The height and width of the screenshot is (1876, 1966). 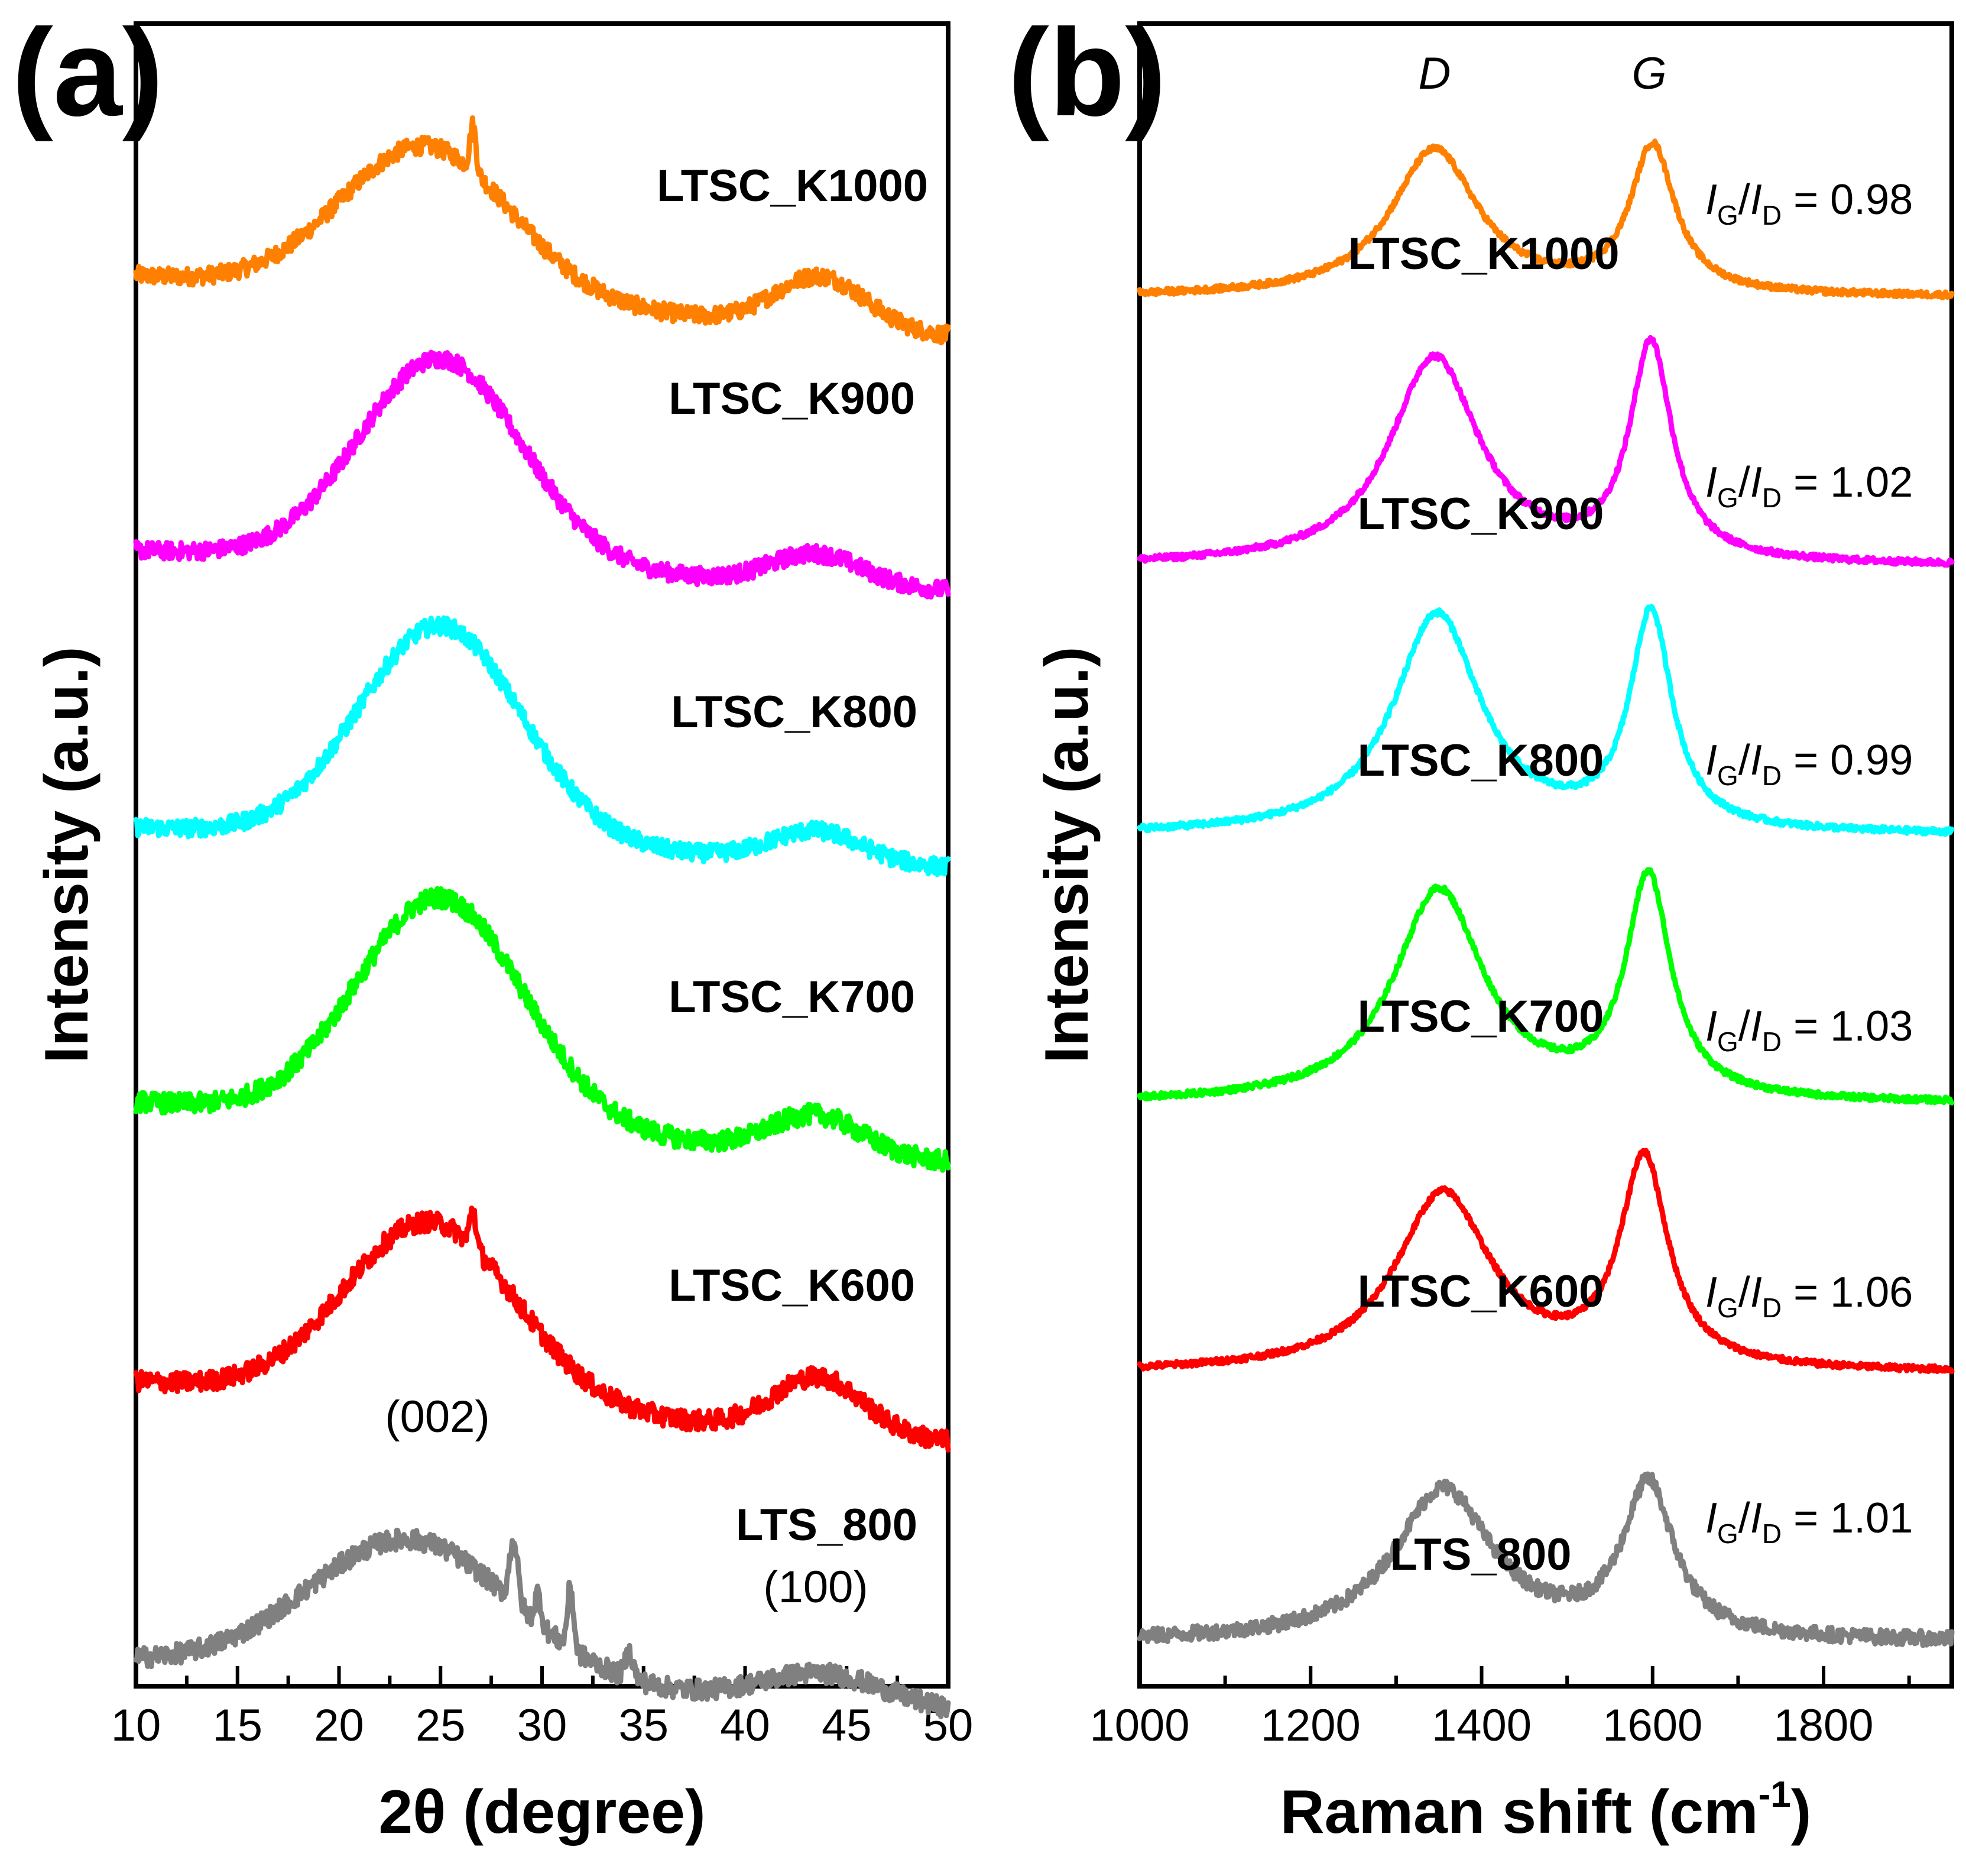 What do you see at coordinates (542, 1029) in the screenshot?
I see `a-series-LTSC_K700` at bounding box center [542, 1029].